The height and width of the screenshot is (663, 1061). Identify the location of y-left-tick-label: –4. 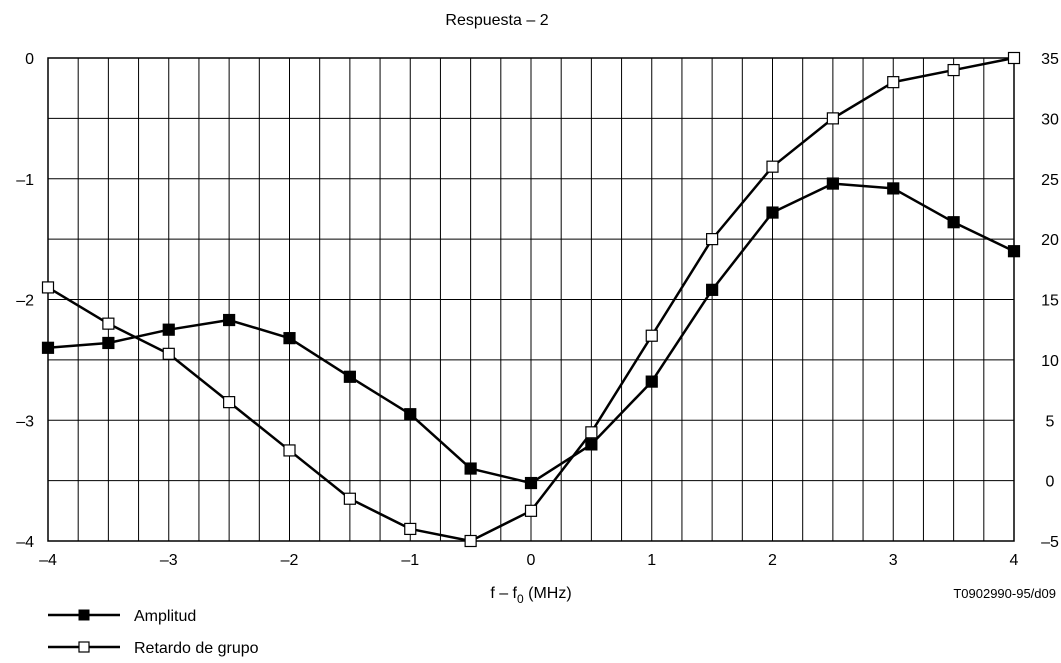
(25, 542).